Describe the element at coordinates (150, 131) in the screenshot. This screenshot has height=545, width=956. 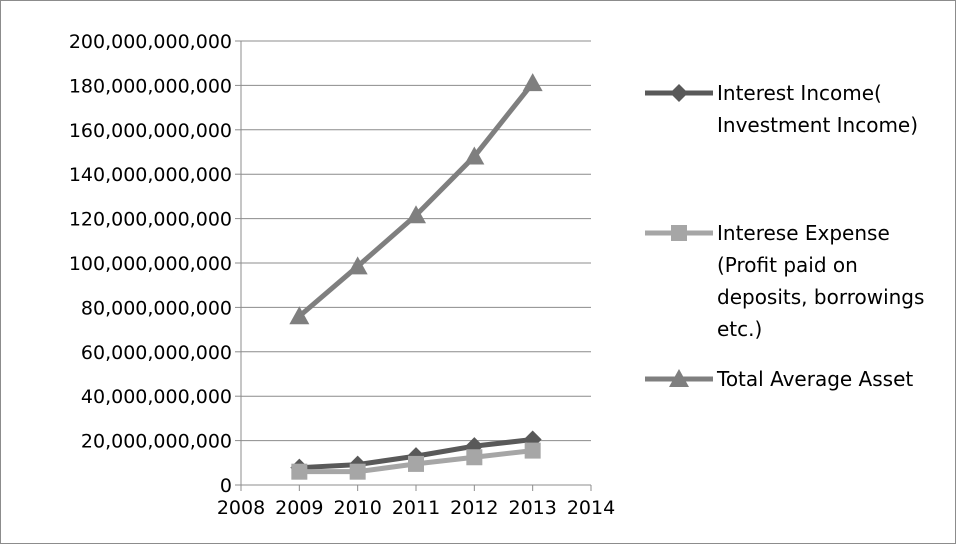
I see `y-tick-label: 160,000,000,000` at that location.